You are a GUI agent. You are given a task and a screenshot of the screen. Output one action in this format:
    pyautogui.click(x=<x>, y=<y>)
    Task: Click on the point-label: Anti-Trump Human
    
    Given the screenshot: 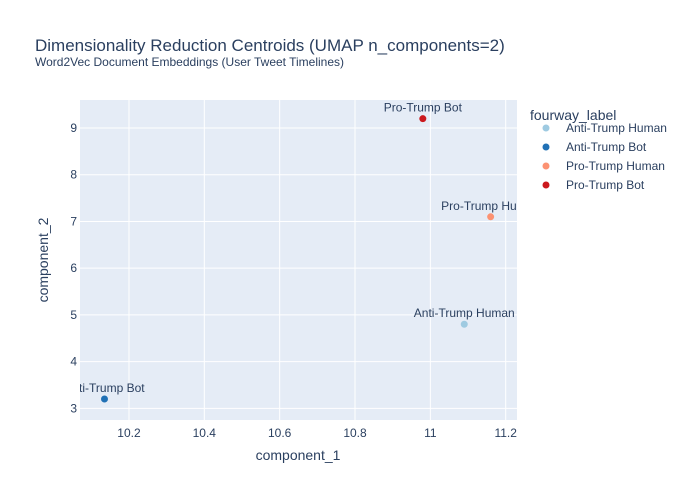 What is the action you would take?
    pyautogui.click(x=464, y=313)
    